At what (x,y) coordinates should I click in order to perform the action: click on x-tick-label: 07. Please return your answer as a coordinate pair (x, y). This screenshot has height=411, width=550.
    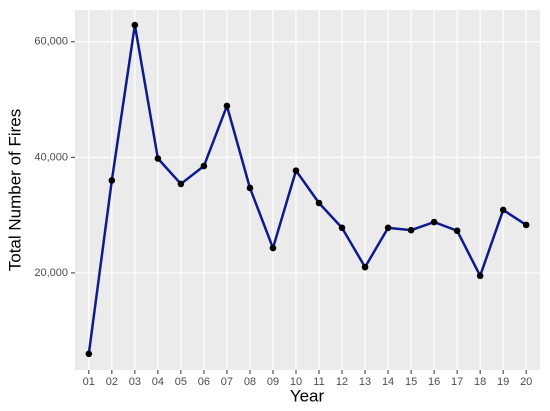
    Looking at the image, I should click on (227, 382).